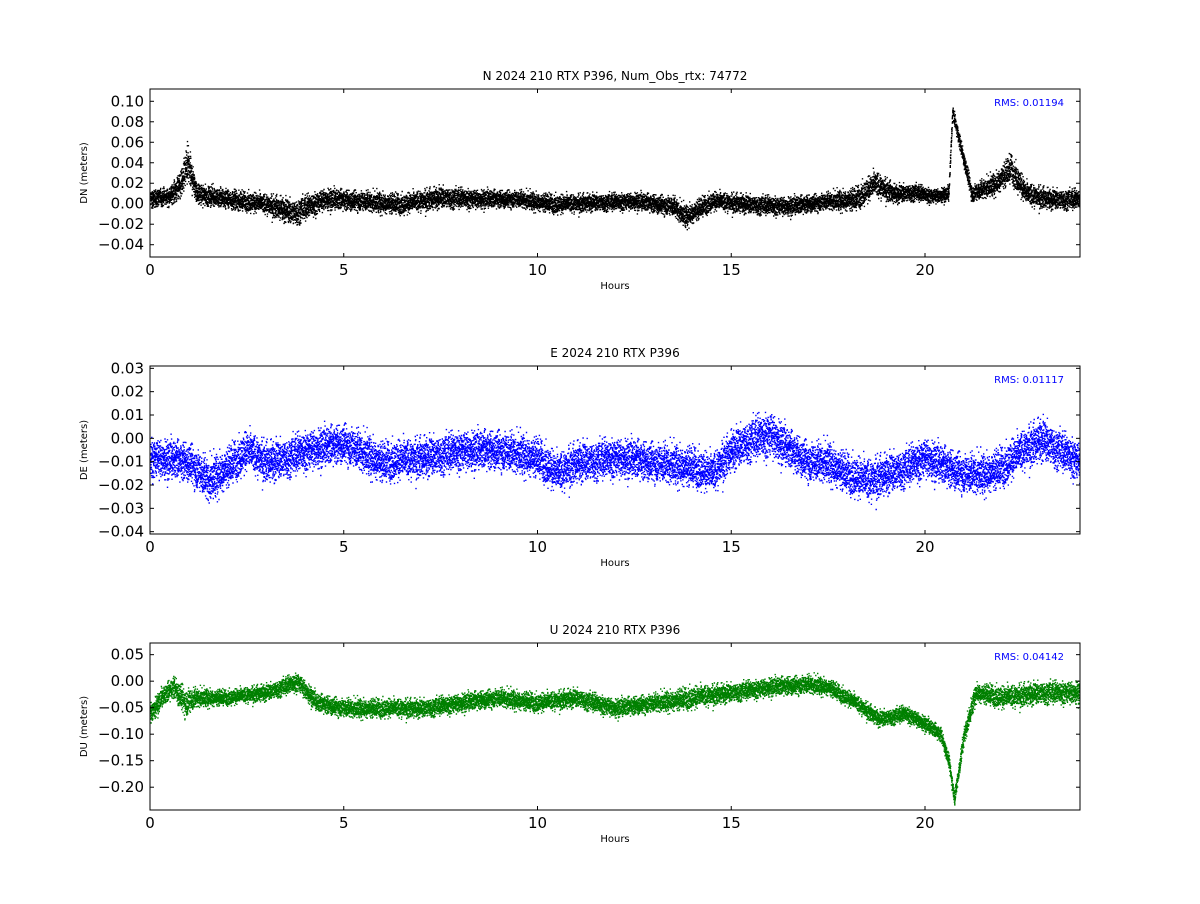 The image size is (1200, 904). Describe the element at coordinates (127, 163) in the screenshot. I see `y-tick-label-0-4: 0.04` at that location.